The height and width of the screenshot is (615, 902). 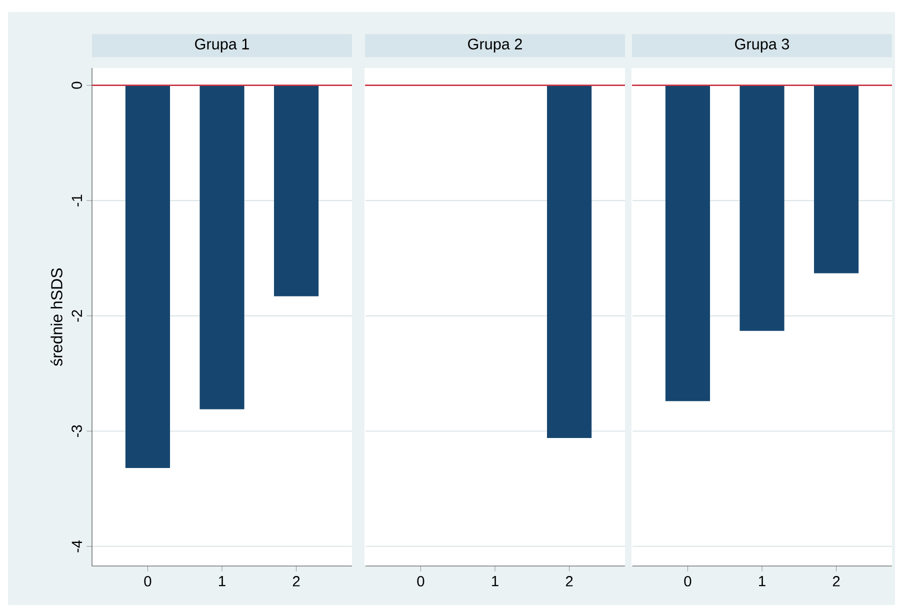 I want to click on y-tick-label: -2, so click(x=77, y=316).